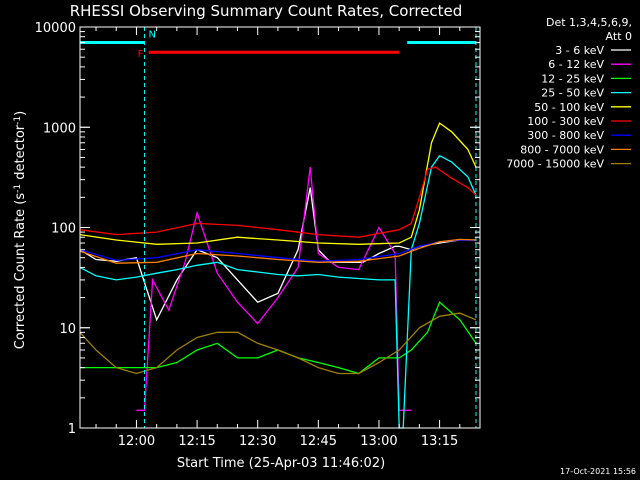 Image resolution: width=640 pixels, height=480 pixels. What do you see at coordinates (152, 35) in the screenshot?
I see `night-flag-label: N` at bounding box center [152, 35].